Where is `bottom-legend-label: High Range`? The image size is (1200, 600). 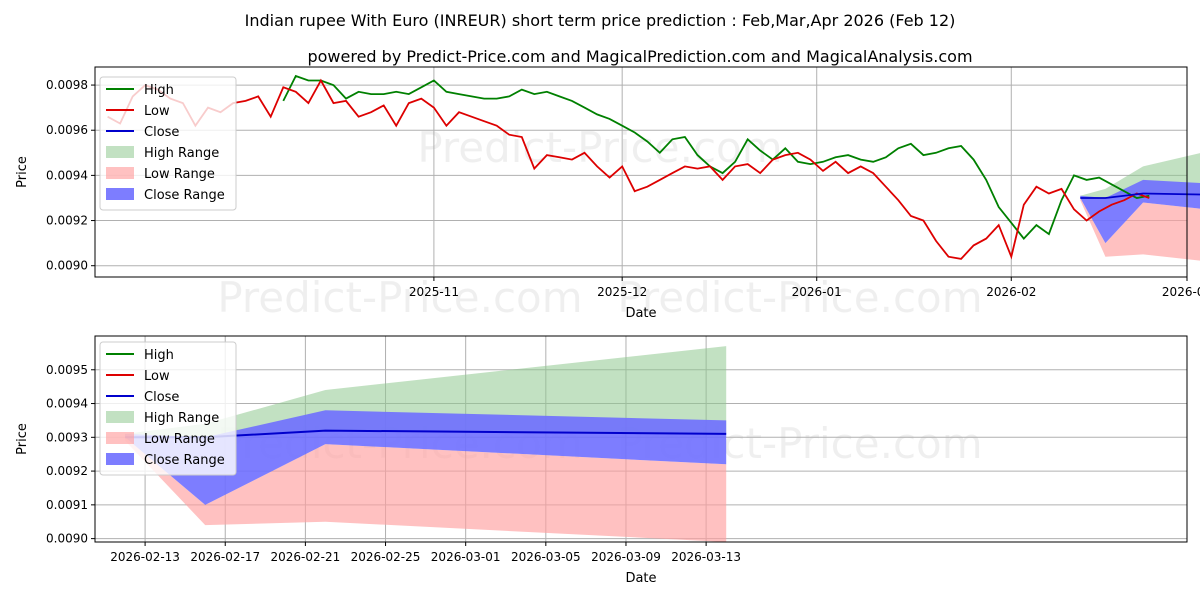 bottom-legend-label: High Range is located at coordinates (181, 418).